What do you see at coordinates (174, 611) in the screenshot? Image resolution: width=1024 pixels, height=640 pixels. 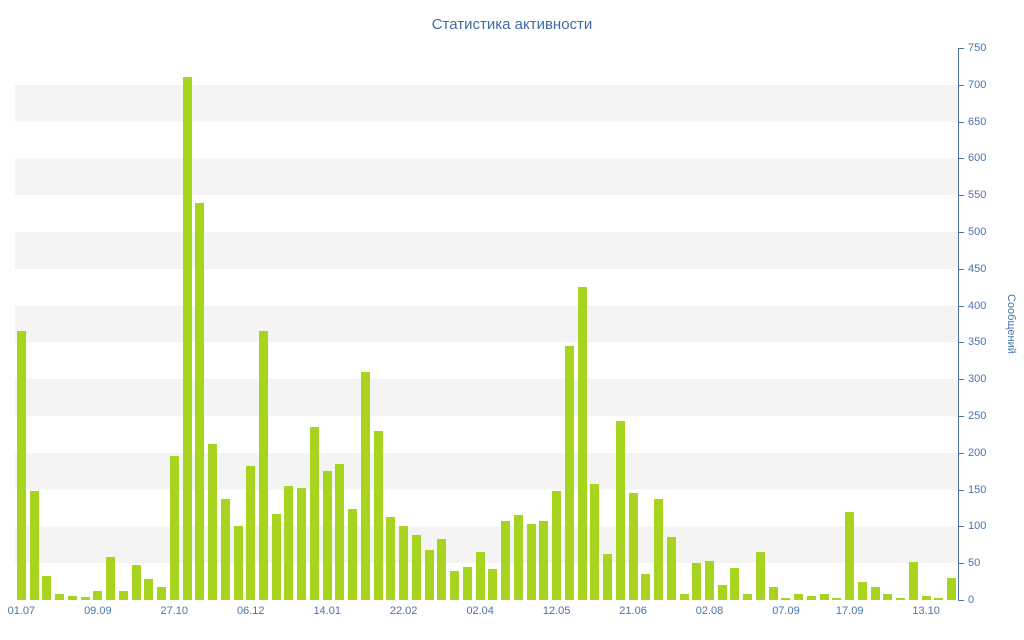 I see `x-axis-label: 27.10` at bounding box center [174, 611].